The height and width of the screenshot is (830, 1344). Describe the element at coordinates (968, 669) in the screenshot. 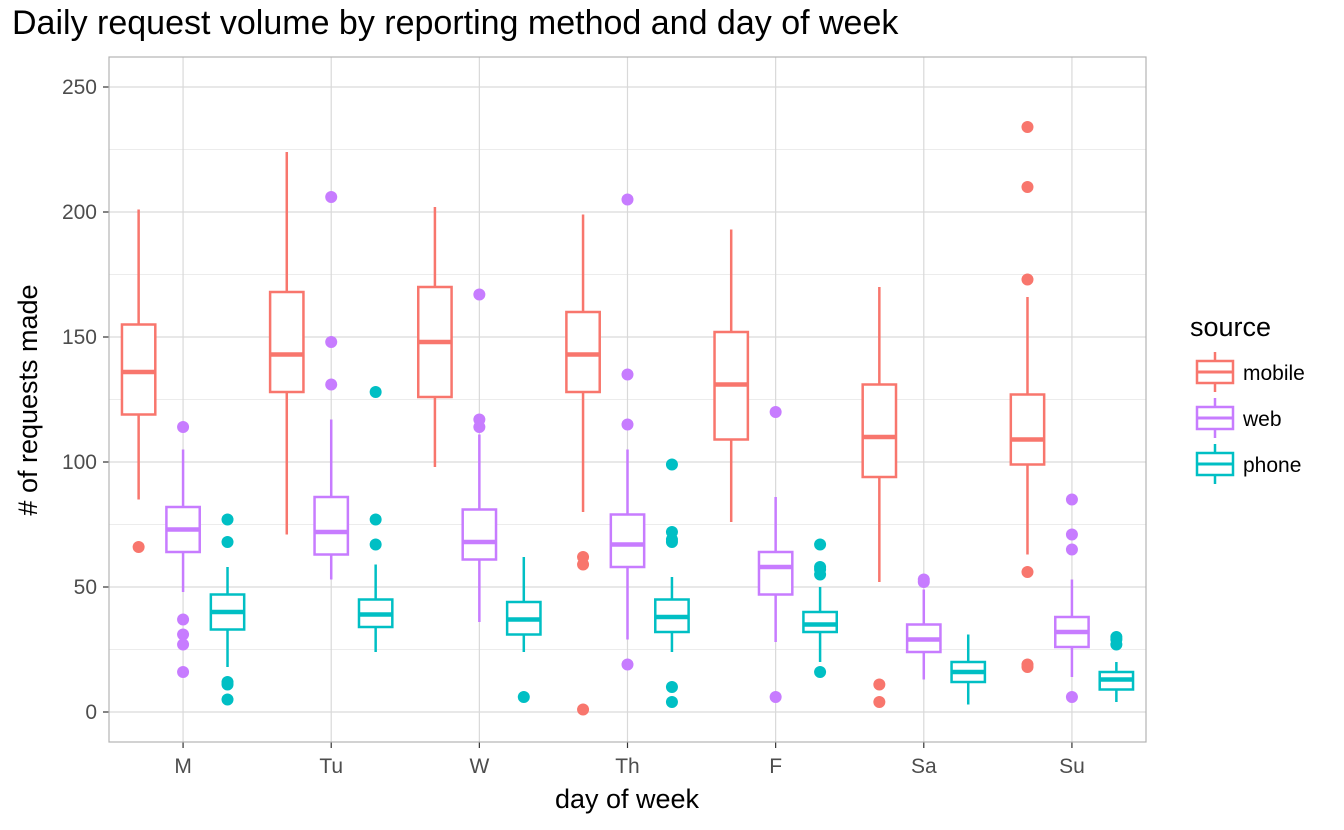

I see `box-phone-Sa` at that location.